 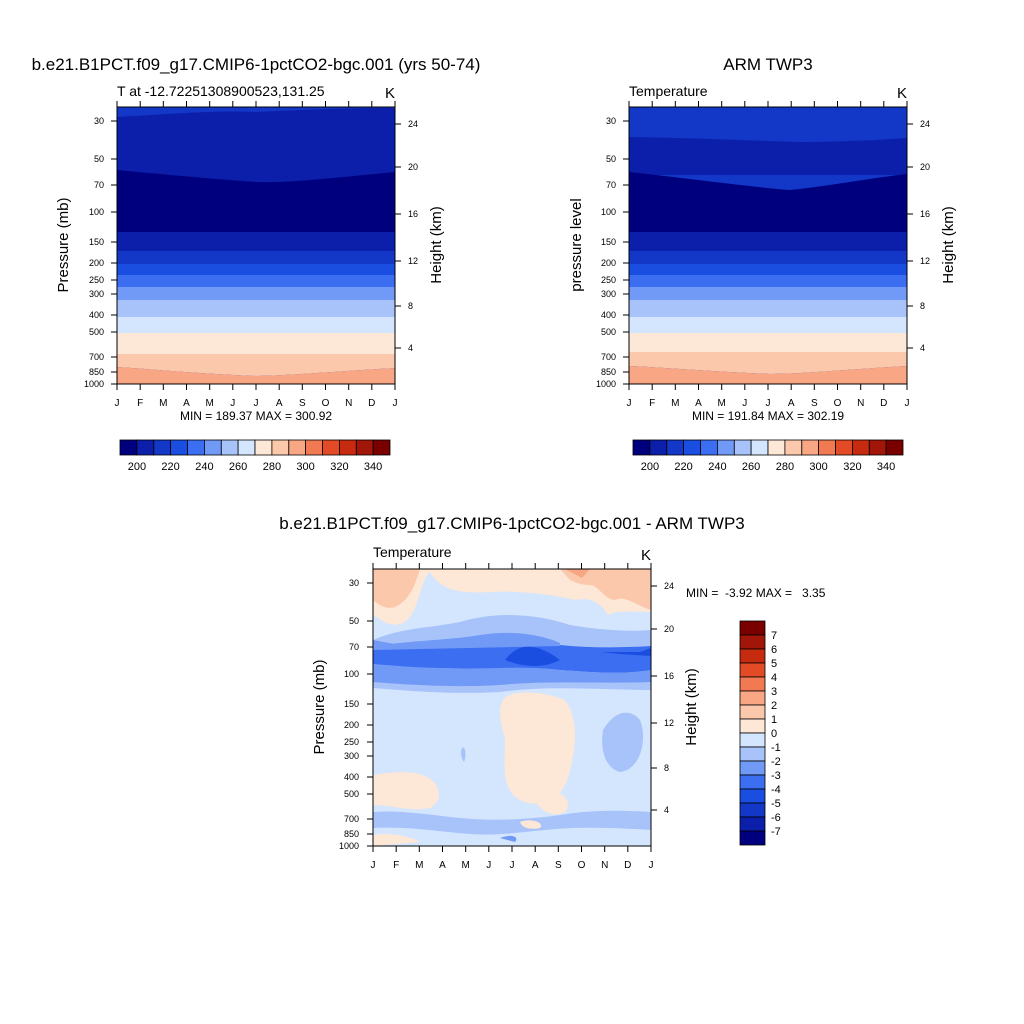 What do you see at coordinates (406, 791) in the screenshot?
I see `diff-band-low-warm-left` at bounding box center [406, 791].